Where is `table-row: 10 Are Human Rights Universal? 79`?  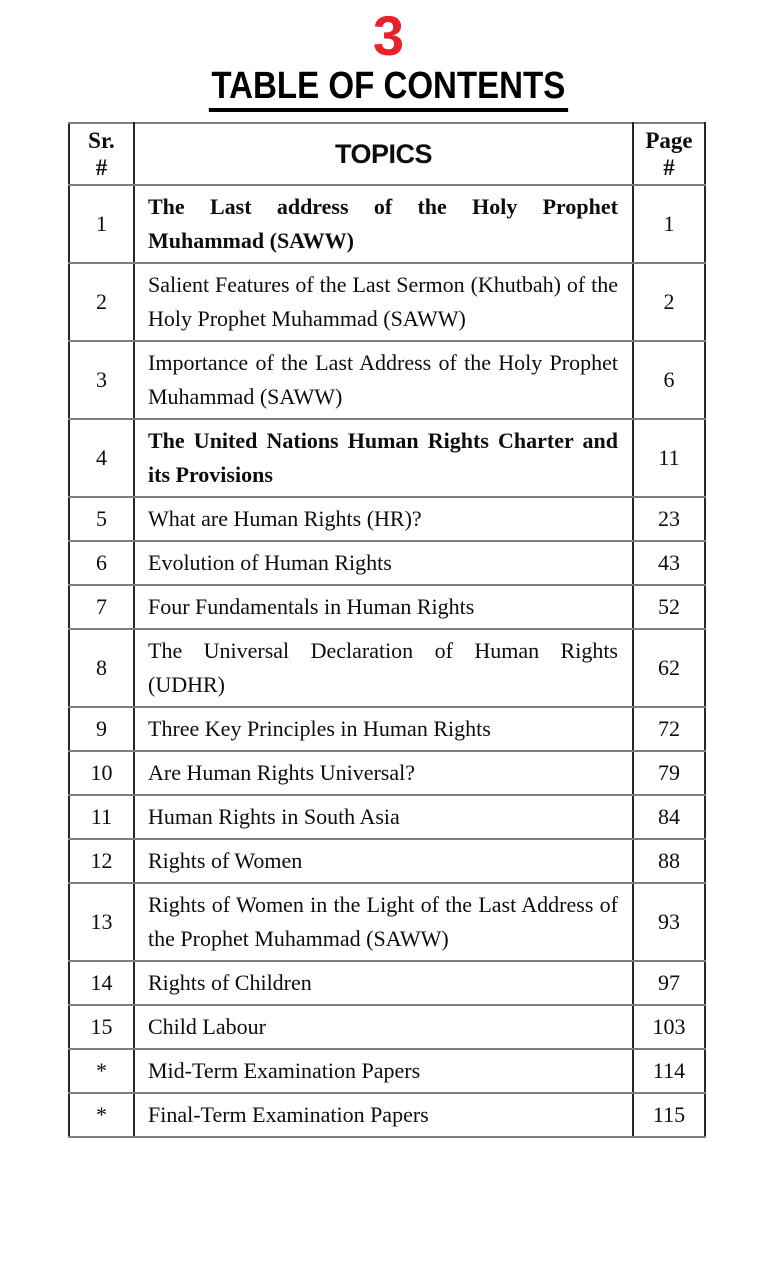 table-row: 10 Are Human Rights Universal? 79 is located at coordinates (387, 773).